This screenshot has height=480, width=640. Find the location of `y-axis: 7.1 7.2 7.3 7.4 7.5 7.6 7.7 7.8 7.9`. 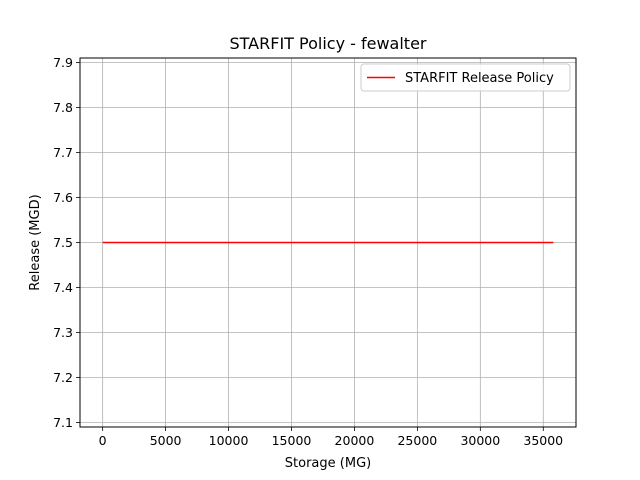

y-axis: 7.1 7.2 7.3 7.4 7.5 7.6 7.7 7.8 7.9 is located at coordinates (66, 242).